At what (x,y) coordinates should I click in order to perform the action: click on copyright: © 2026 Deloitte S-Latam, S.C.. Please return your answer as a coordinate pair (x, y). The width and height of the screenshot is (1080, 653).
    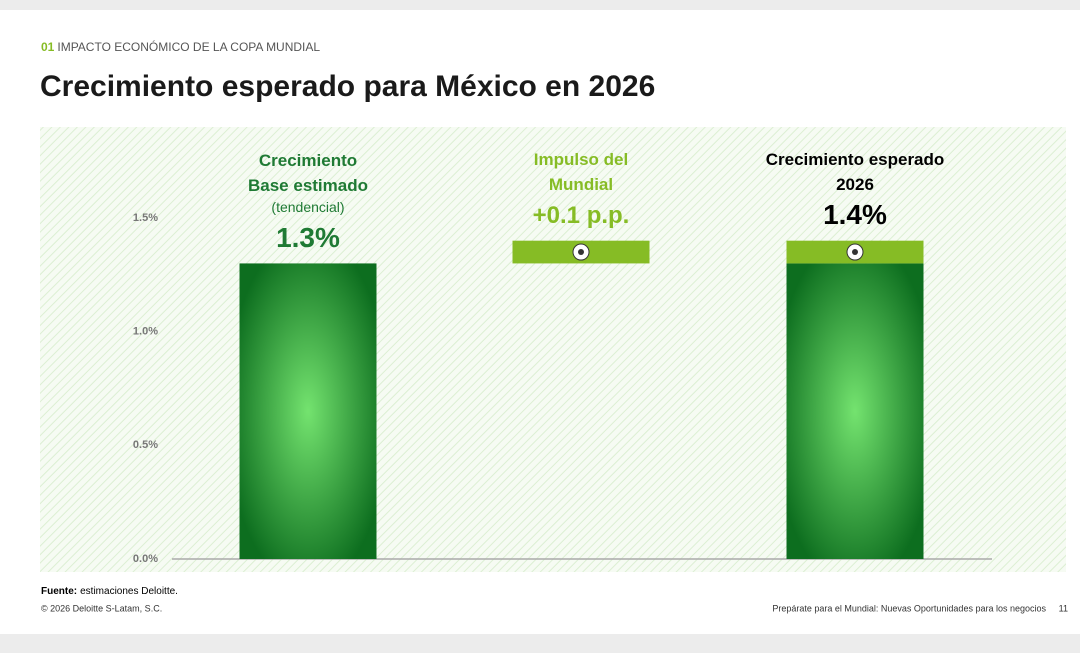
    Looking at the image, I should click on (101, 608).